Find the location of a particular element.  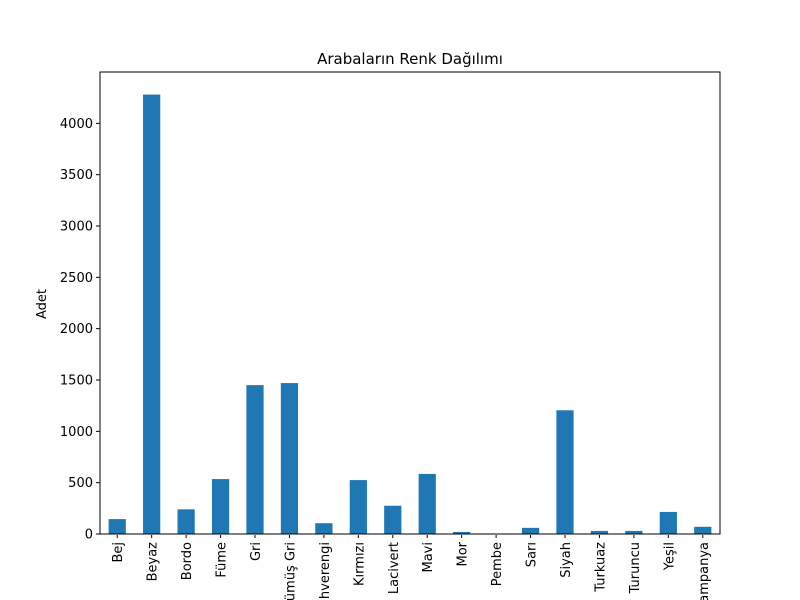

y-axis-label: Adet is located at coordinates (42, 304).